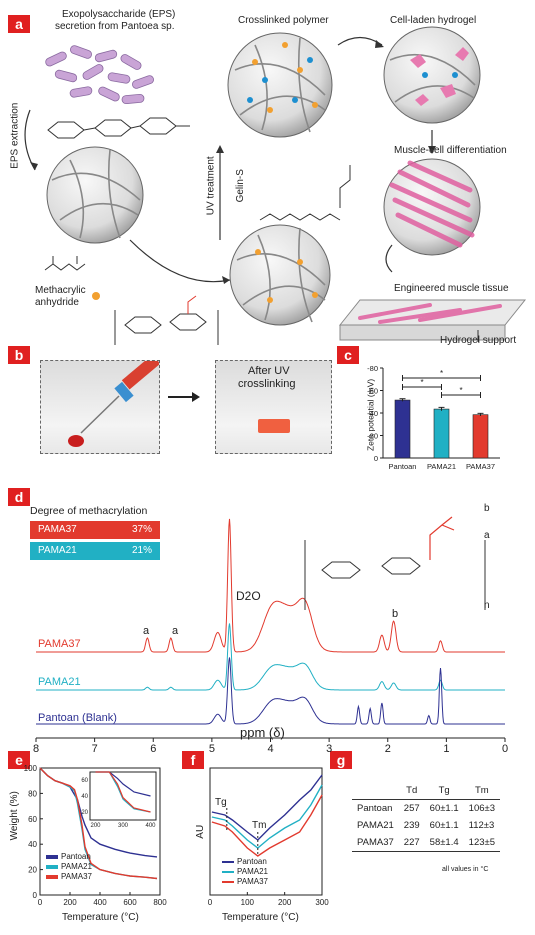  What do you see at coordinates (465, 869) in the screenshot?
I see `table-footnote: all values in °C` at bounding box center [465, 869].